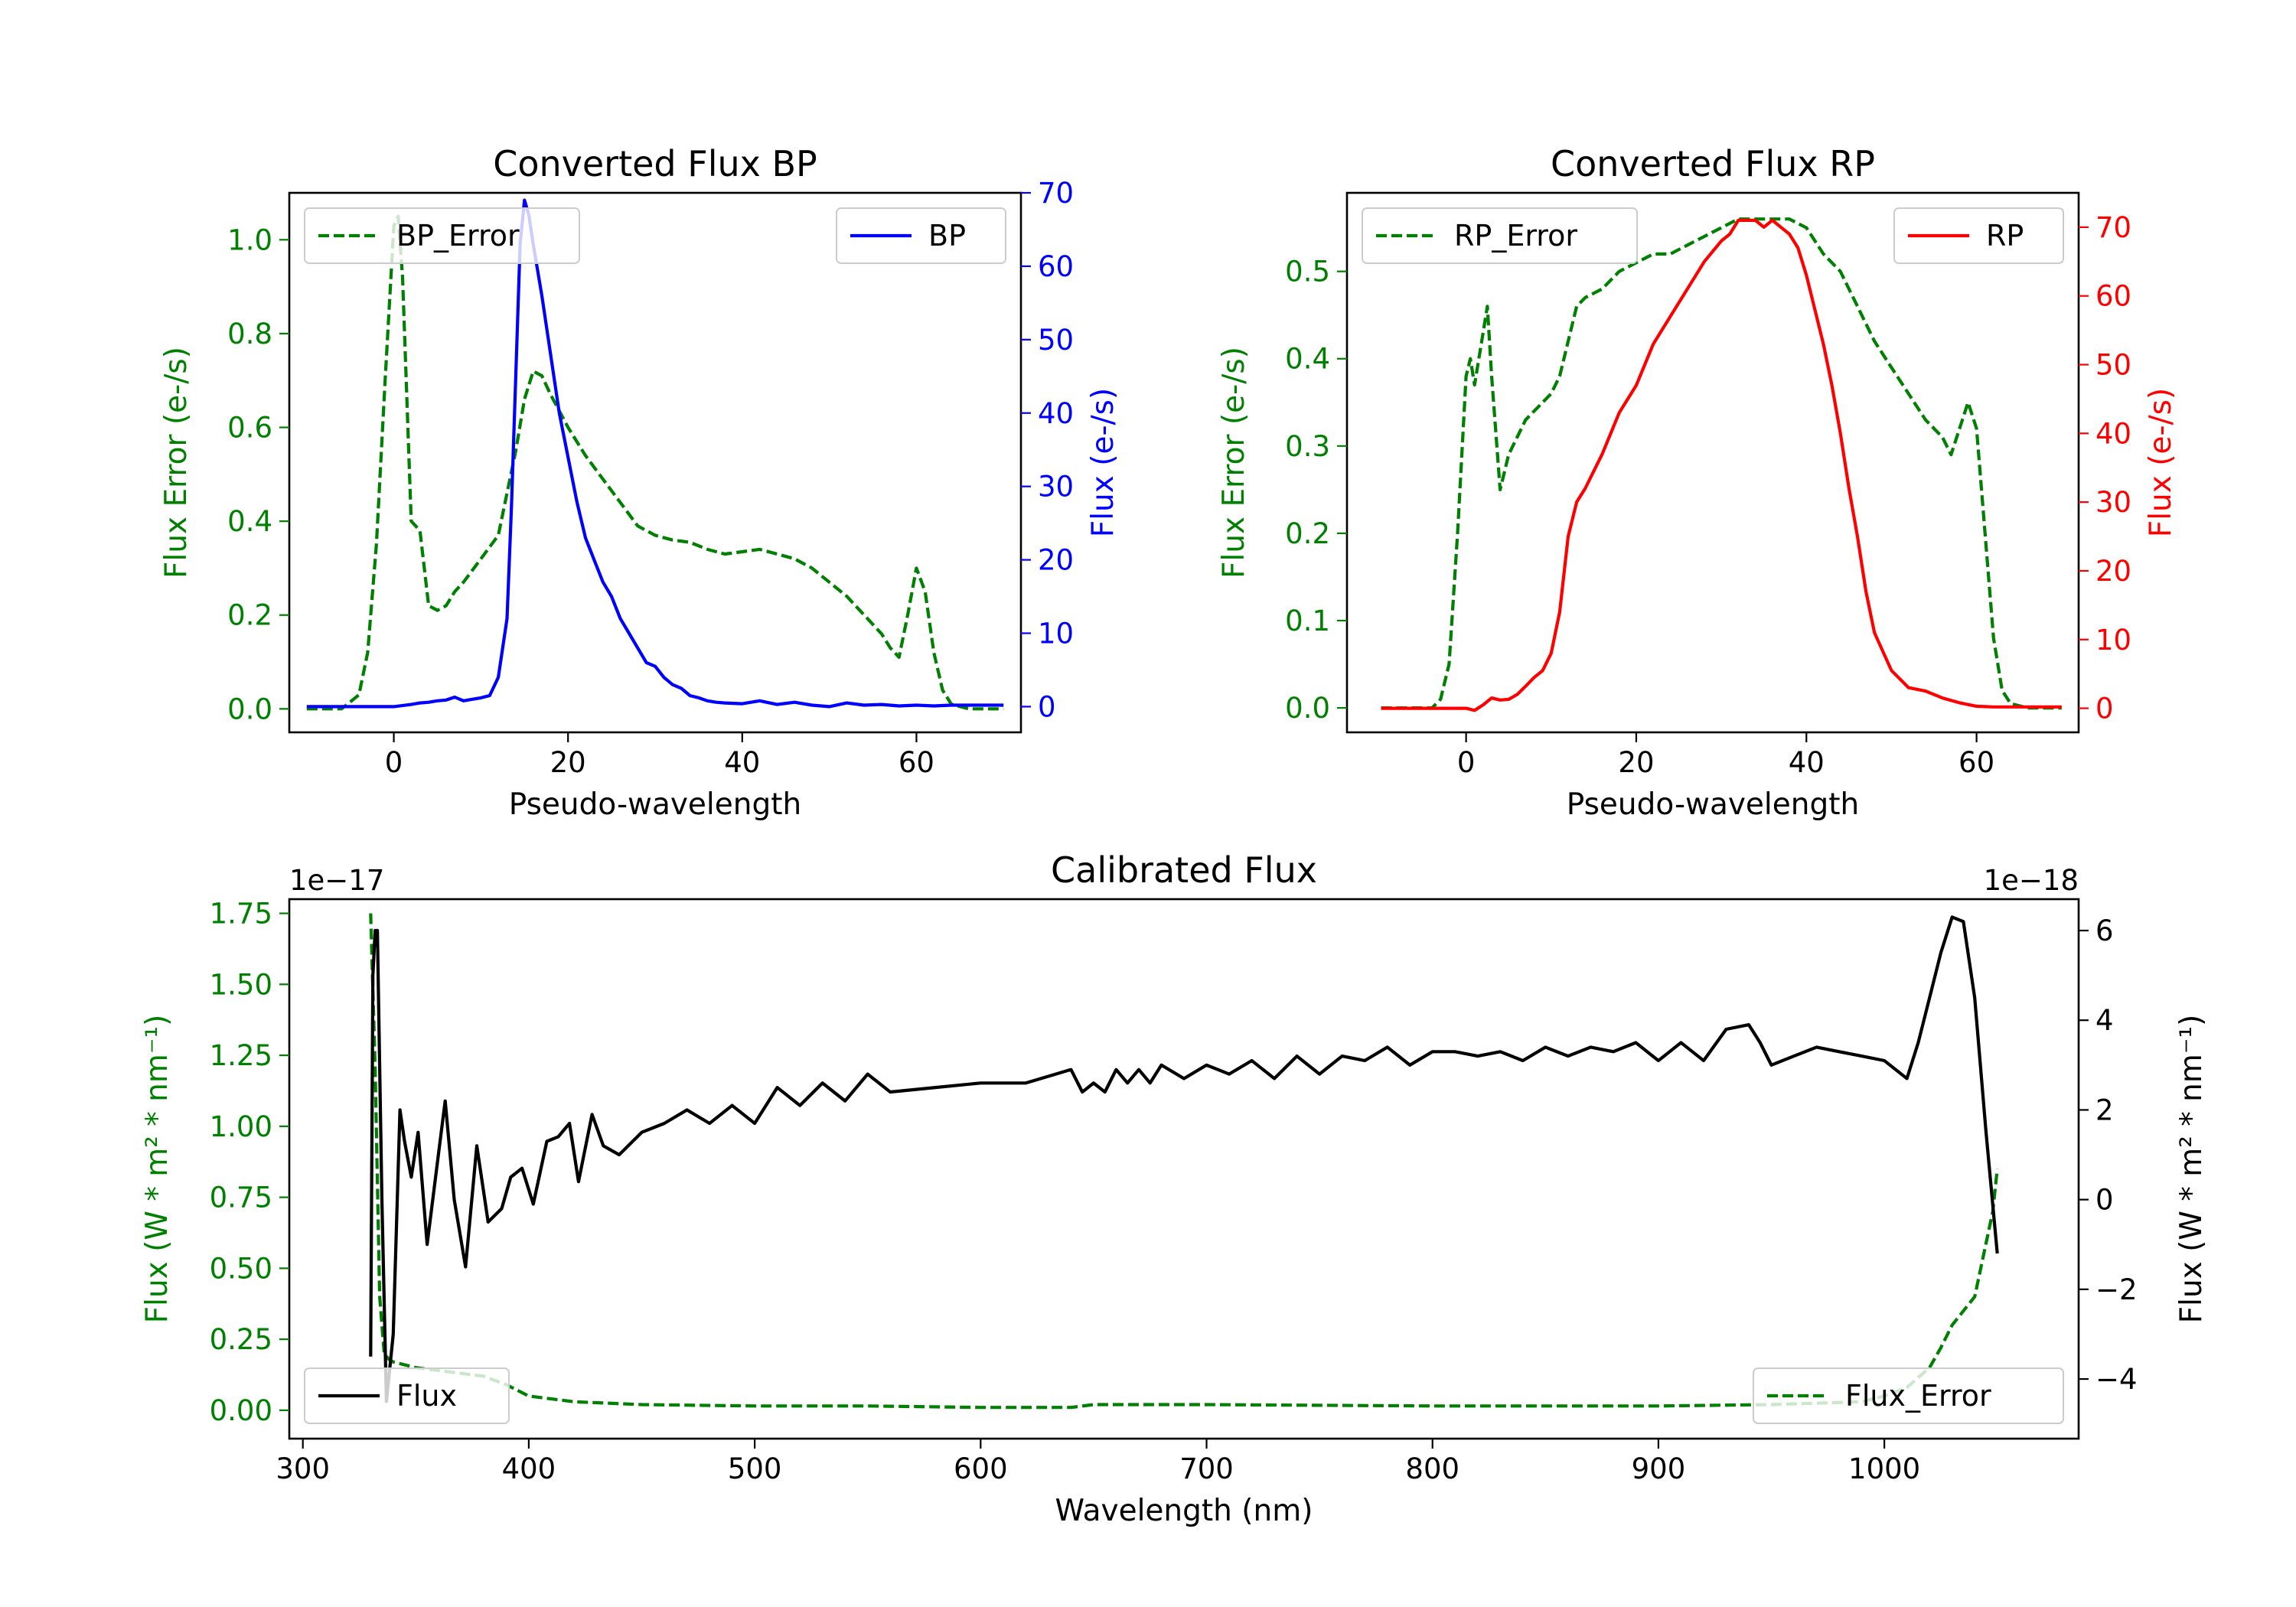  Describe the element at coordinates (1659, 1468) in the screenshot. I see `cal-xtick-label: 900` at that location.